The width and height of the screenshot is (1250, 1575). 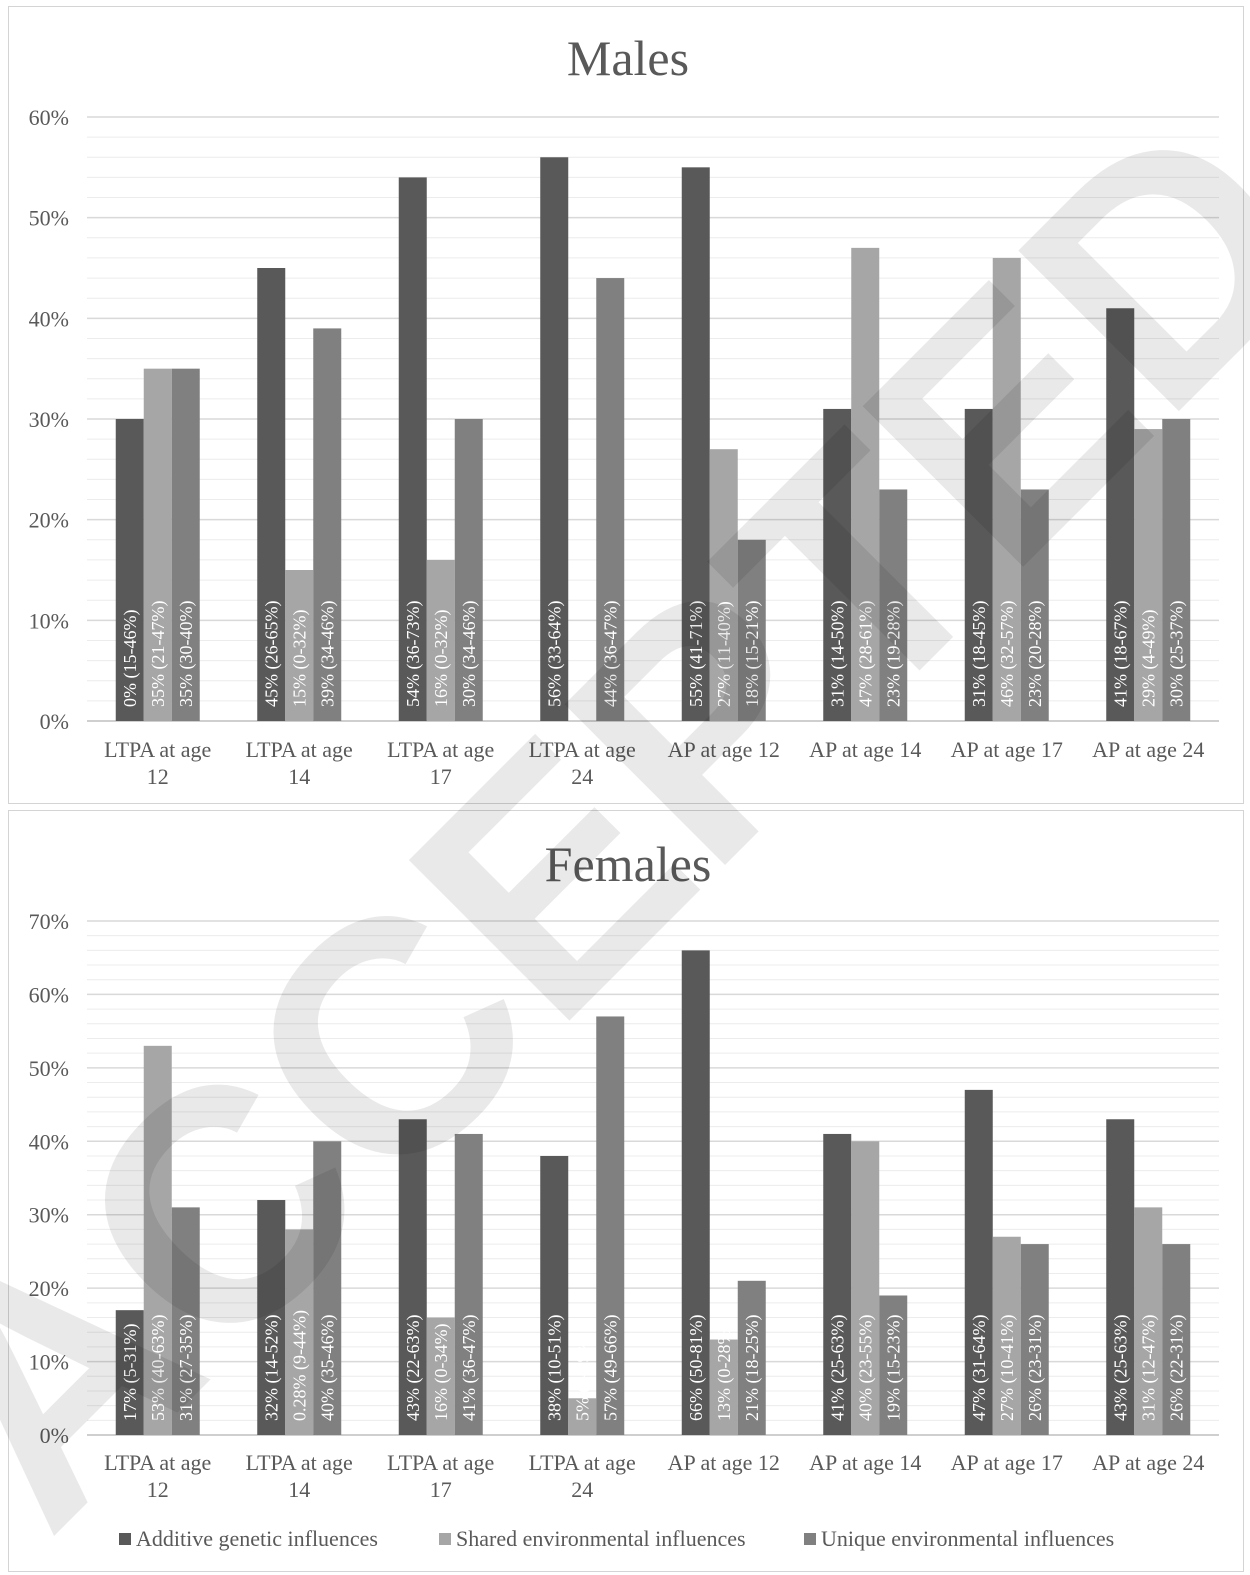 I want to click on y-tick-label: 50%, so click(x=49, y=218).